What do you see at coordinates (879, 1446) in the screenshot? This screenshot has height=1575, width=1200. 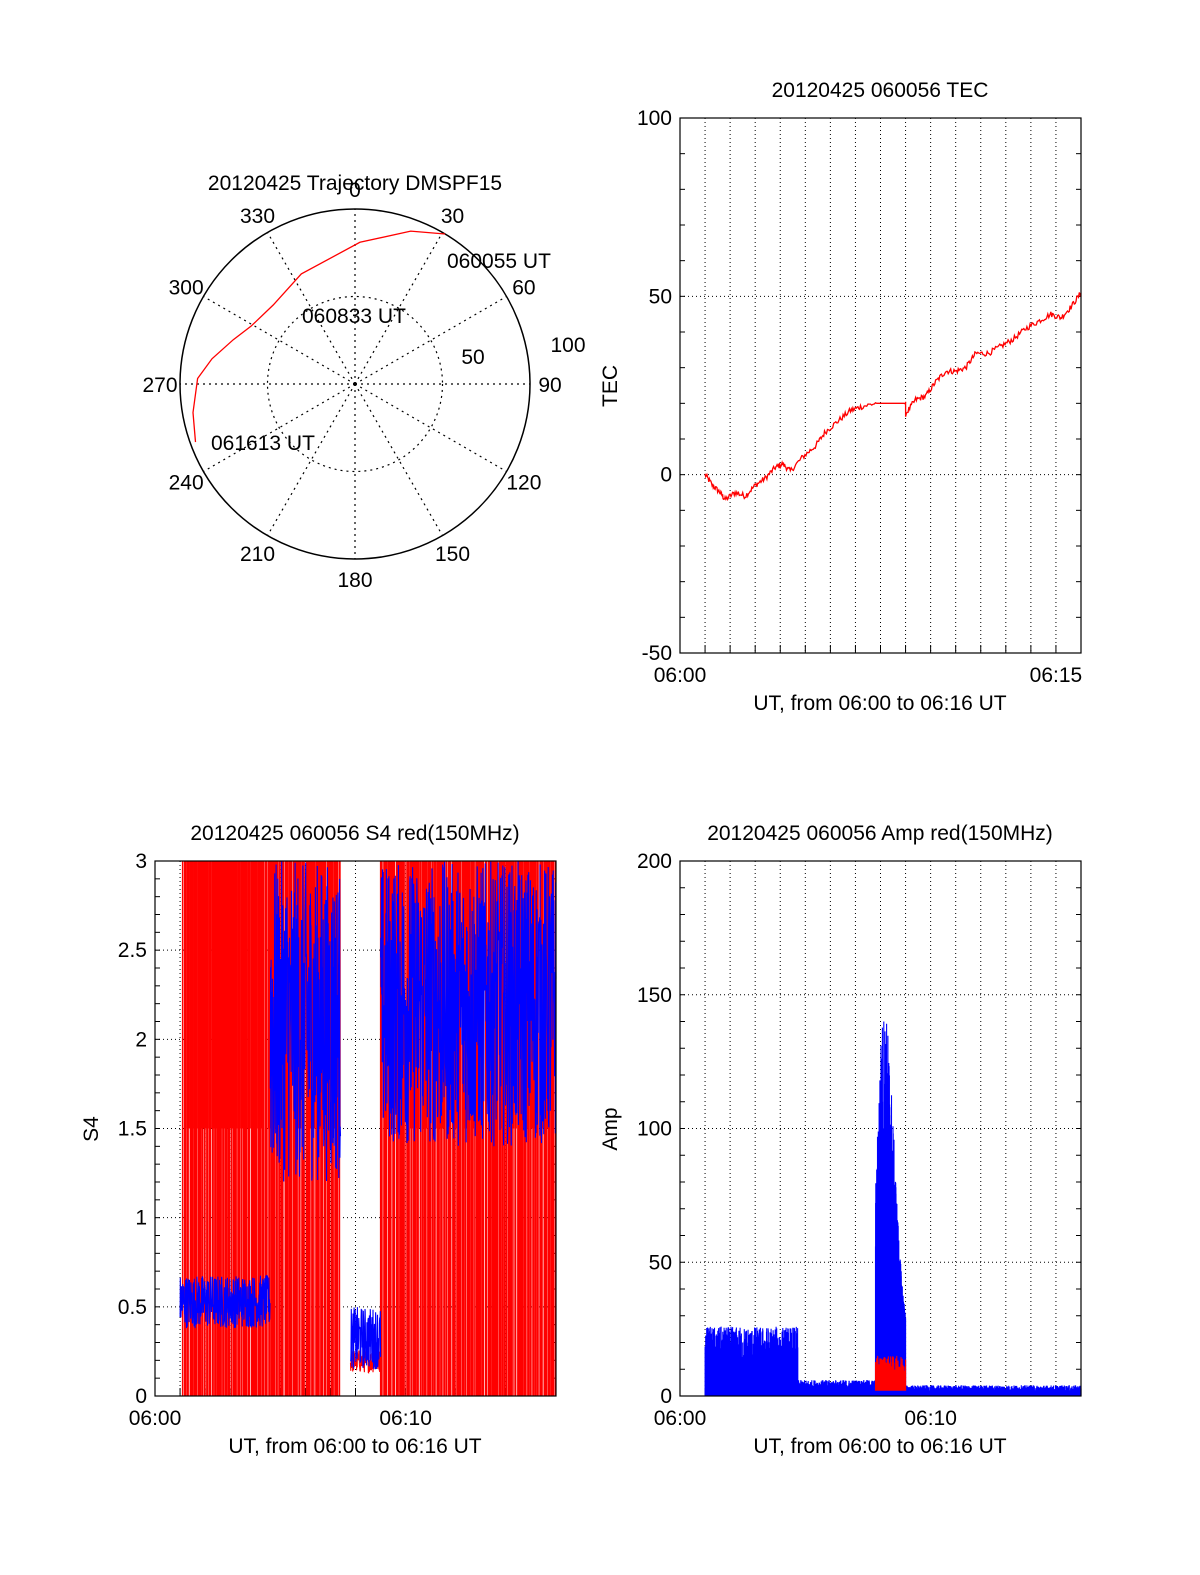 I see `amp-xlabel: UT, from 06:00 to 06:16 UT` at bounding box center [879, 1446].